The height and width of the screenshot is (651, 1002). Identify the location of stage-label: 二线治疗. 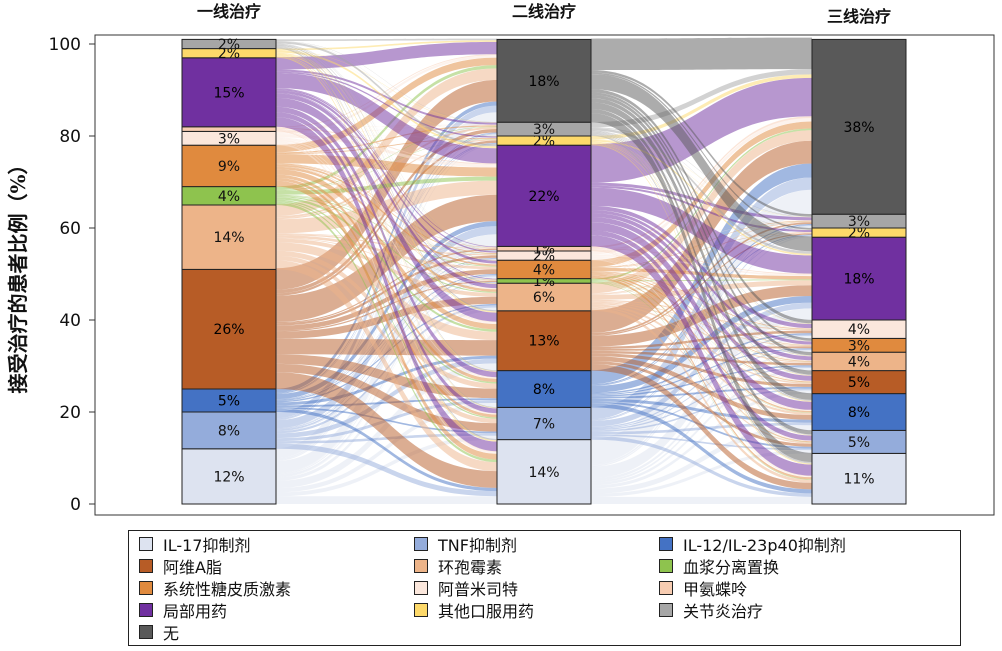
(544, 11).